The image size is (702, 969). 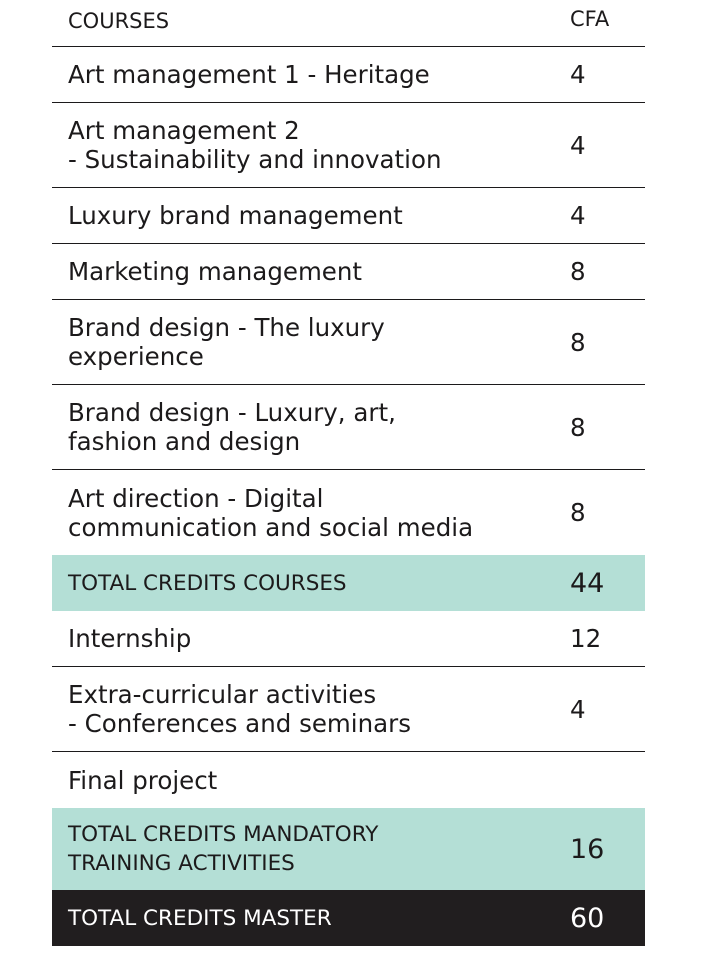 What do you see at coordinates (587, 918) in the screenshot?
I see `total-master-value: 60` at bounding box center [587, 918].